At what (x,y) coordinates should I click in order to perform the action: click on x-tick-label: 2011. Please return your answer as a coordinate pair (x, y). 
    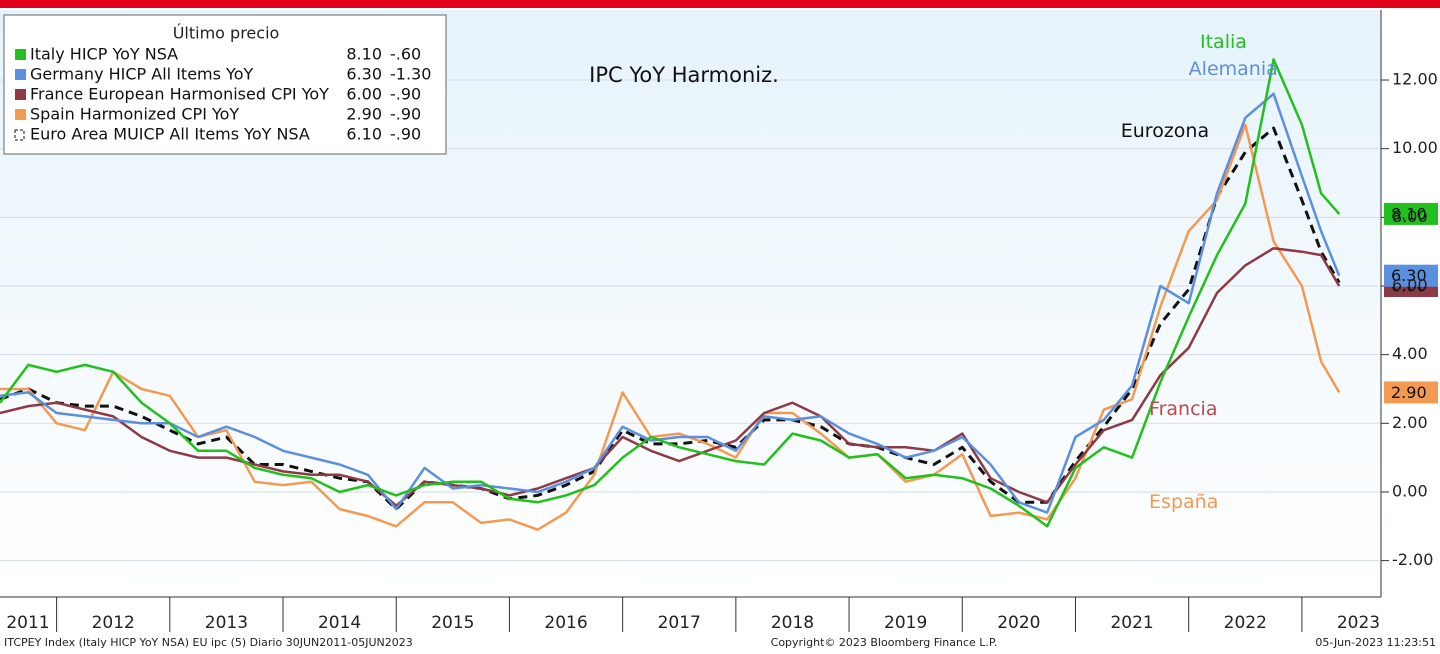
    Looking at the image, I should click on (27, 623).